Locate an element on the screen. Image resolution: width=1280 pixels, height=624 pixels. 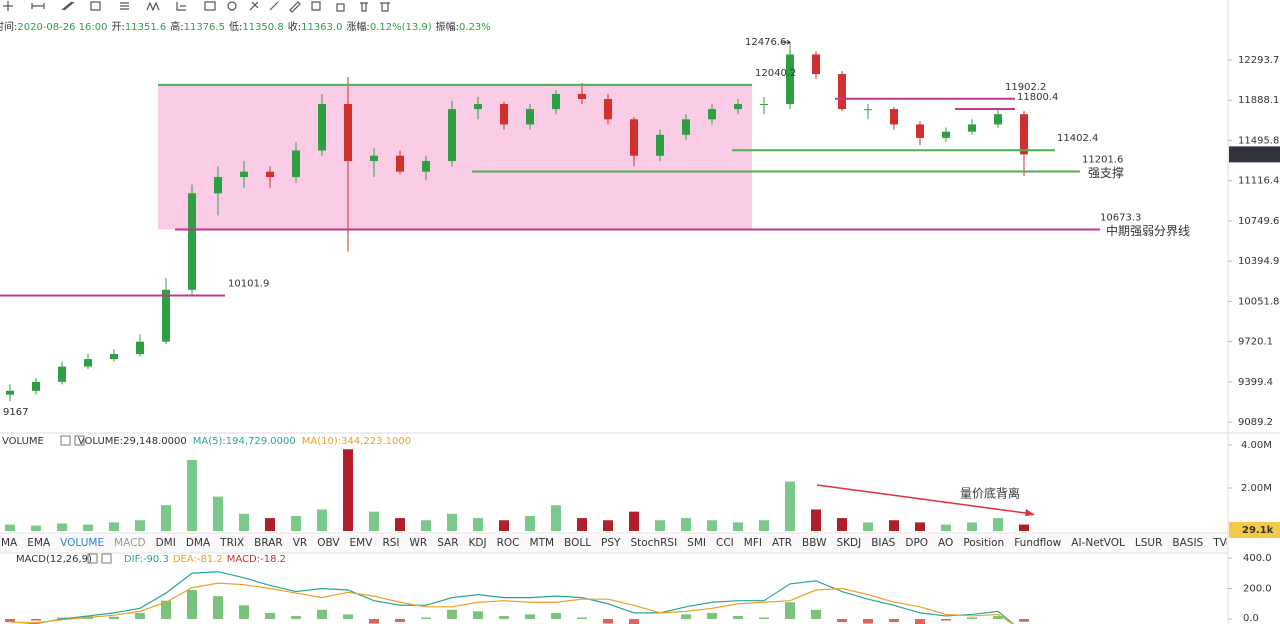
indicator-tab: LSUR is located at coordinates (1148, 543).